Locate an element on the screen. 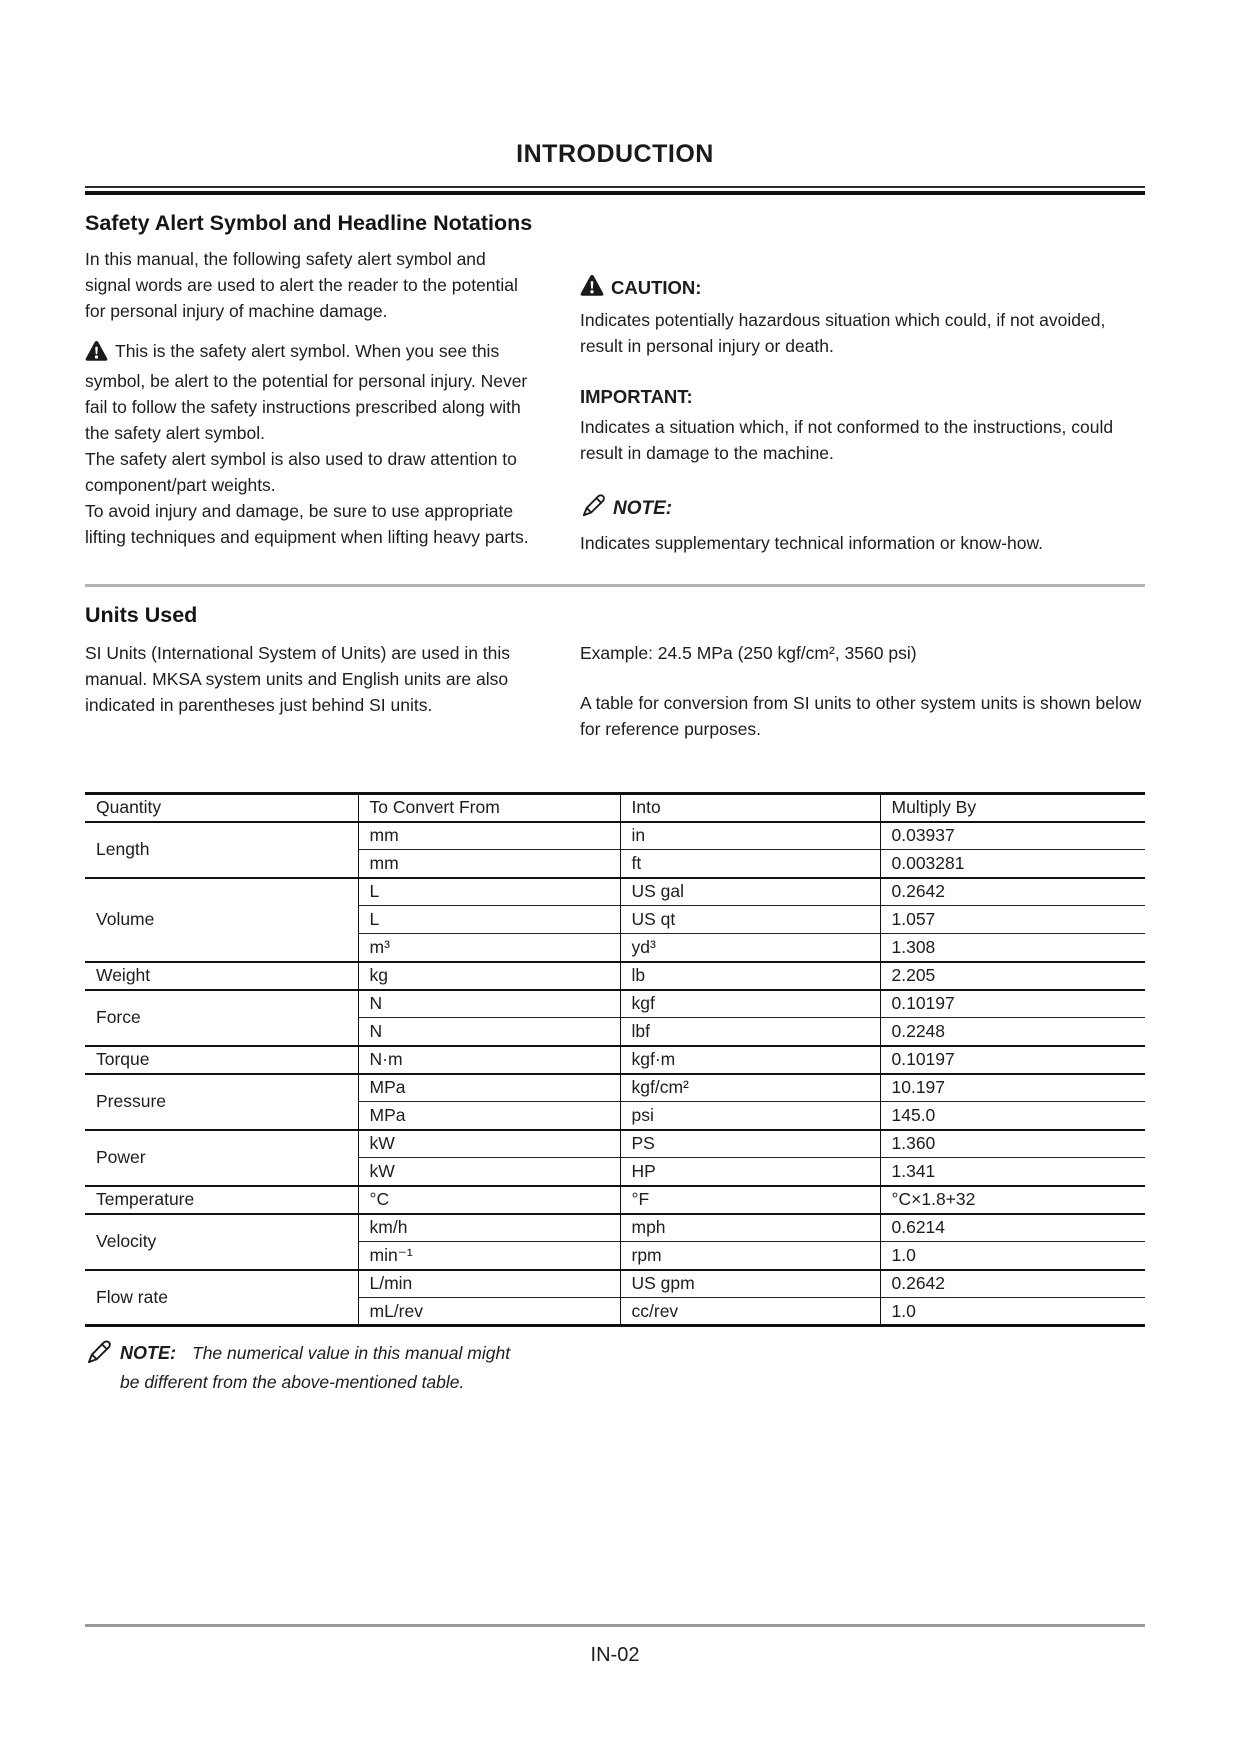 This screenshot has height=1754, width=1241. important-label: IMPORTANT: is located at coordinates (636, 396).